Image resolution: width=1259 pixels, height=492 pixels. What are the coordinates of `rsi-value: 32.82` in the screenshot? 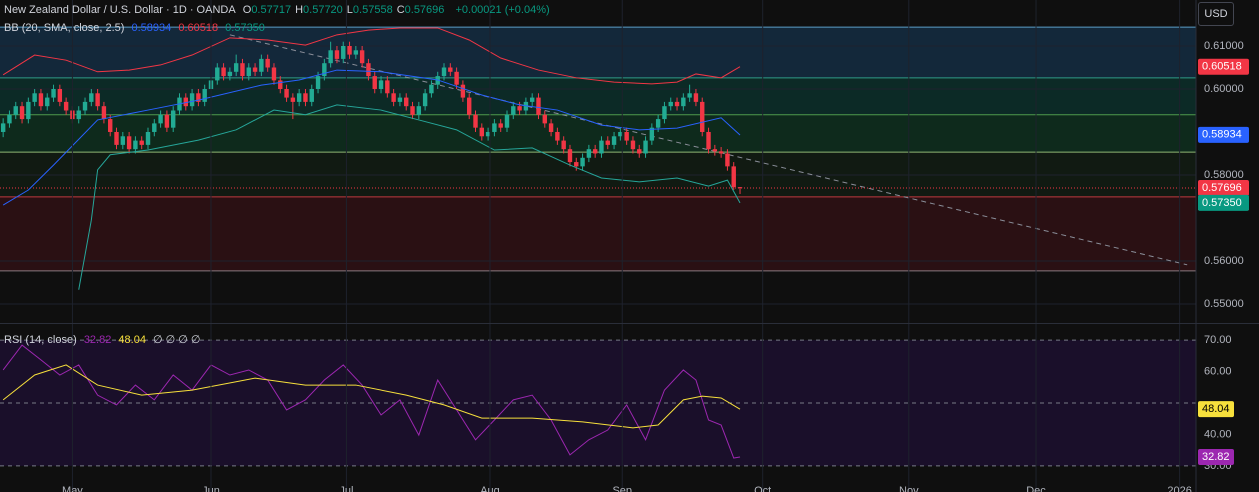 It's located at (97, 340).